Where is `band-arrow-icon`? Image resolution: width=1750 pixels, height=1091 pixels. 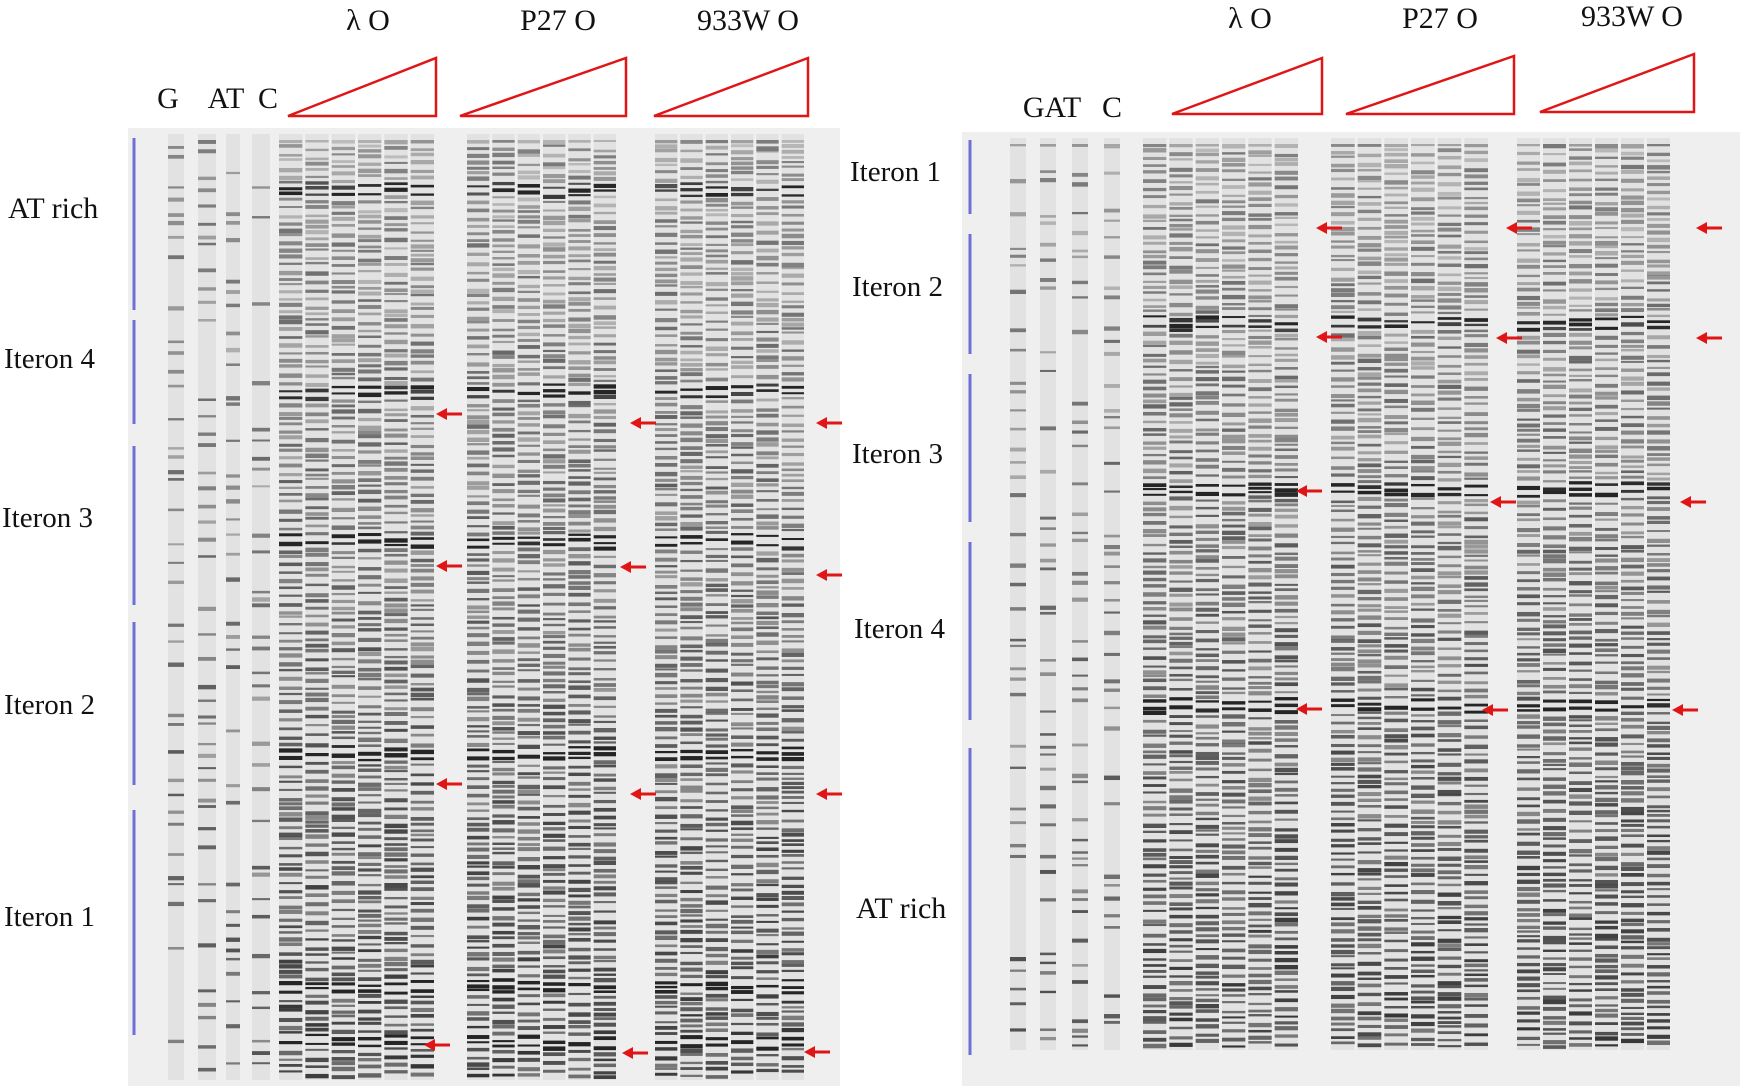 band-arrow-icon is located at coordinates (821, 575).